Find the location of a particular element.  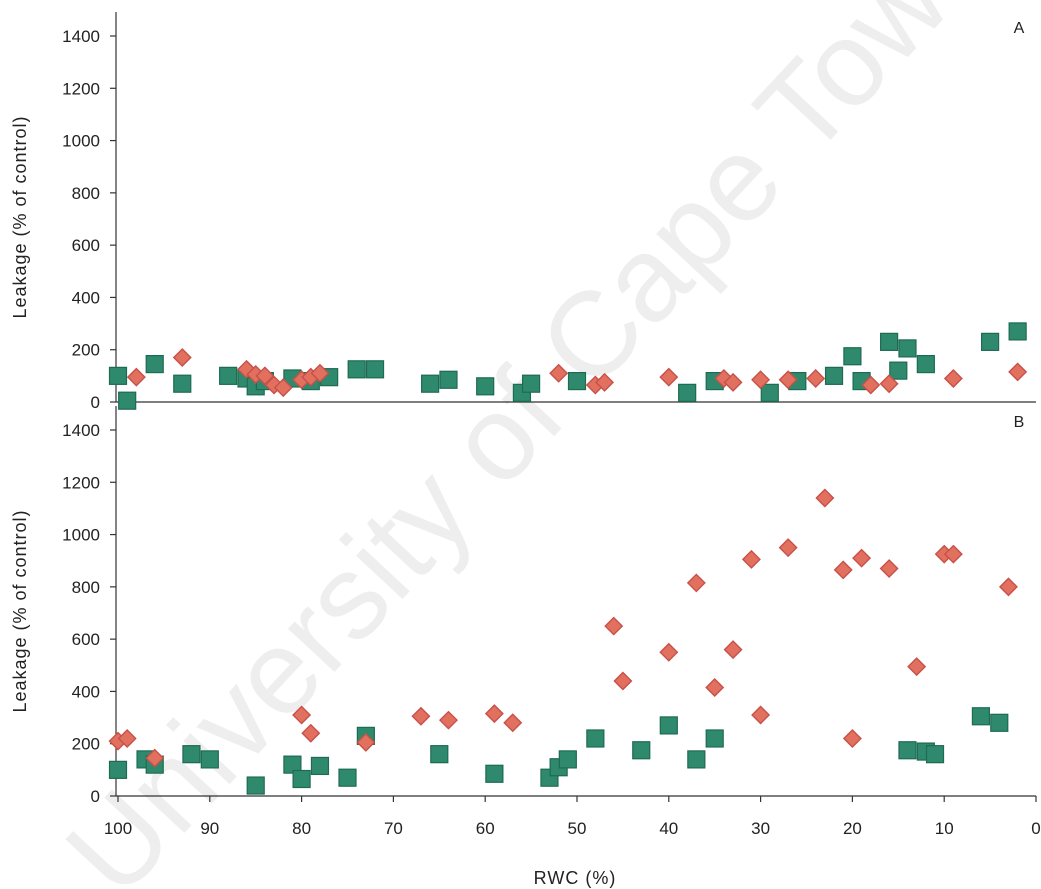

y-tick-label: 1200 is located at coordinates (81, 88).